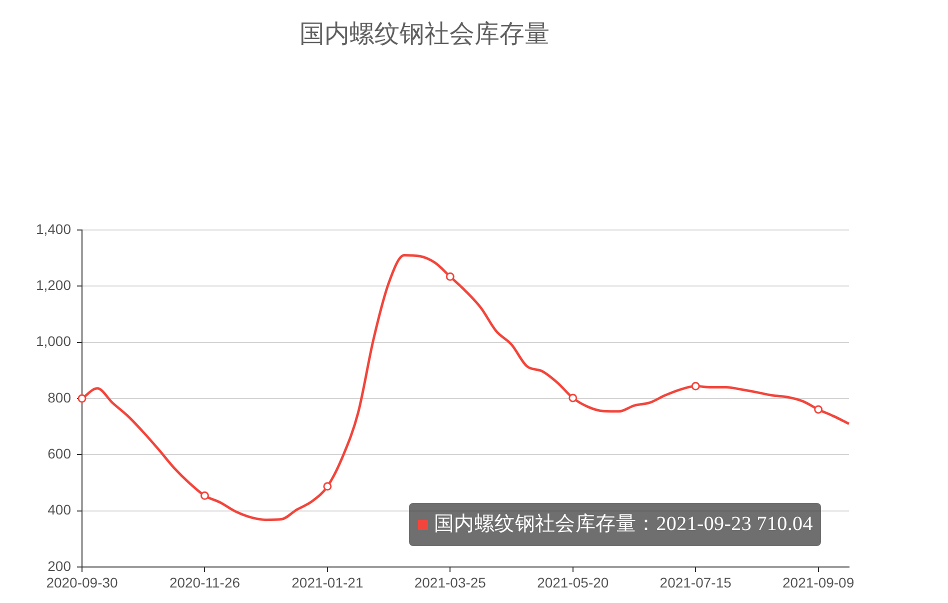 This screenshot has height=603, width=948. What do you see at coordinates (696, 582) in the screenshot?
I see `x-tick-label: 2021-07-15` at bounding box center [696, 582].